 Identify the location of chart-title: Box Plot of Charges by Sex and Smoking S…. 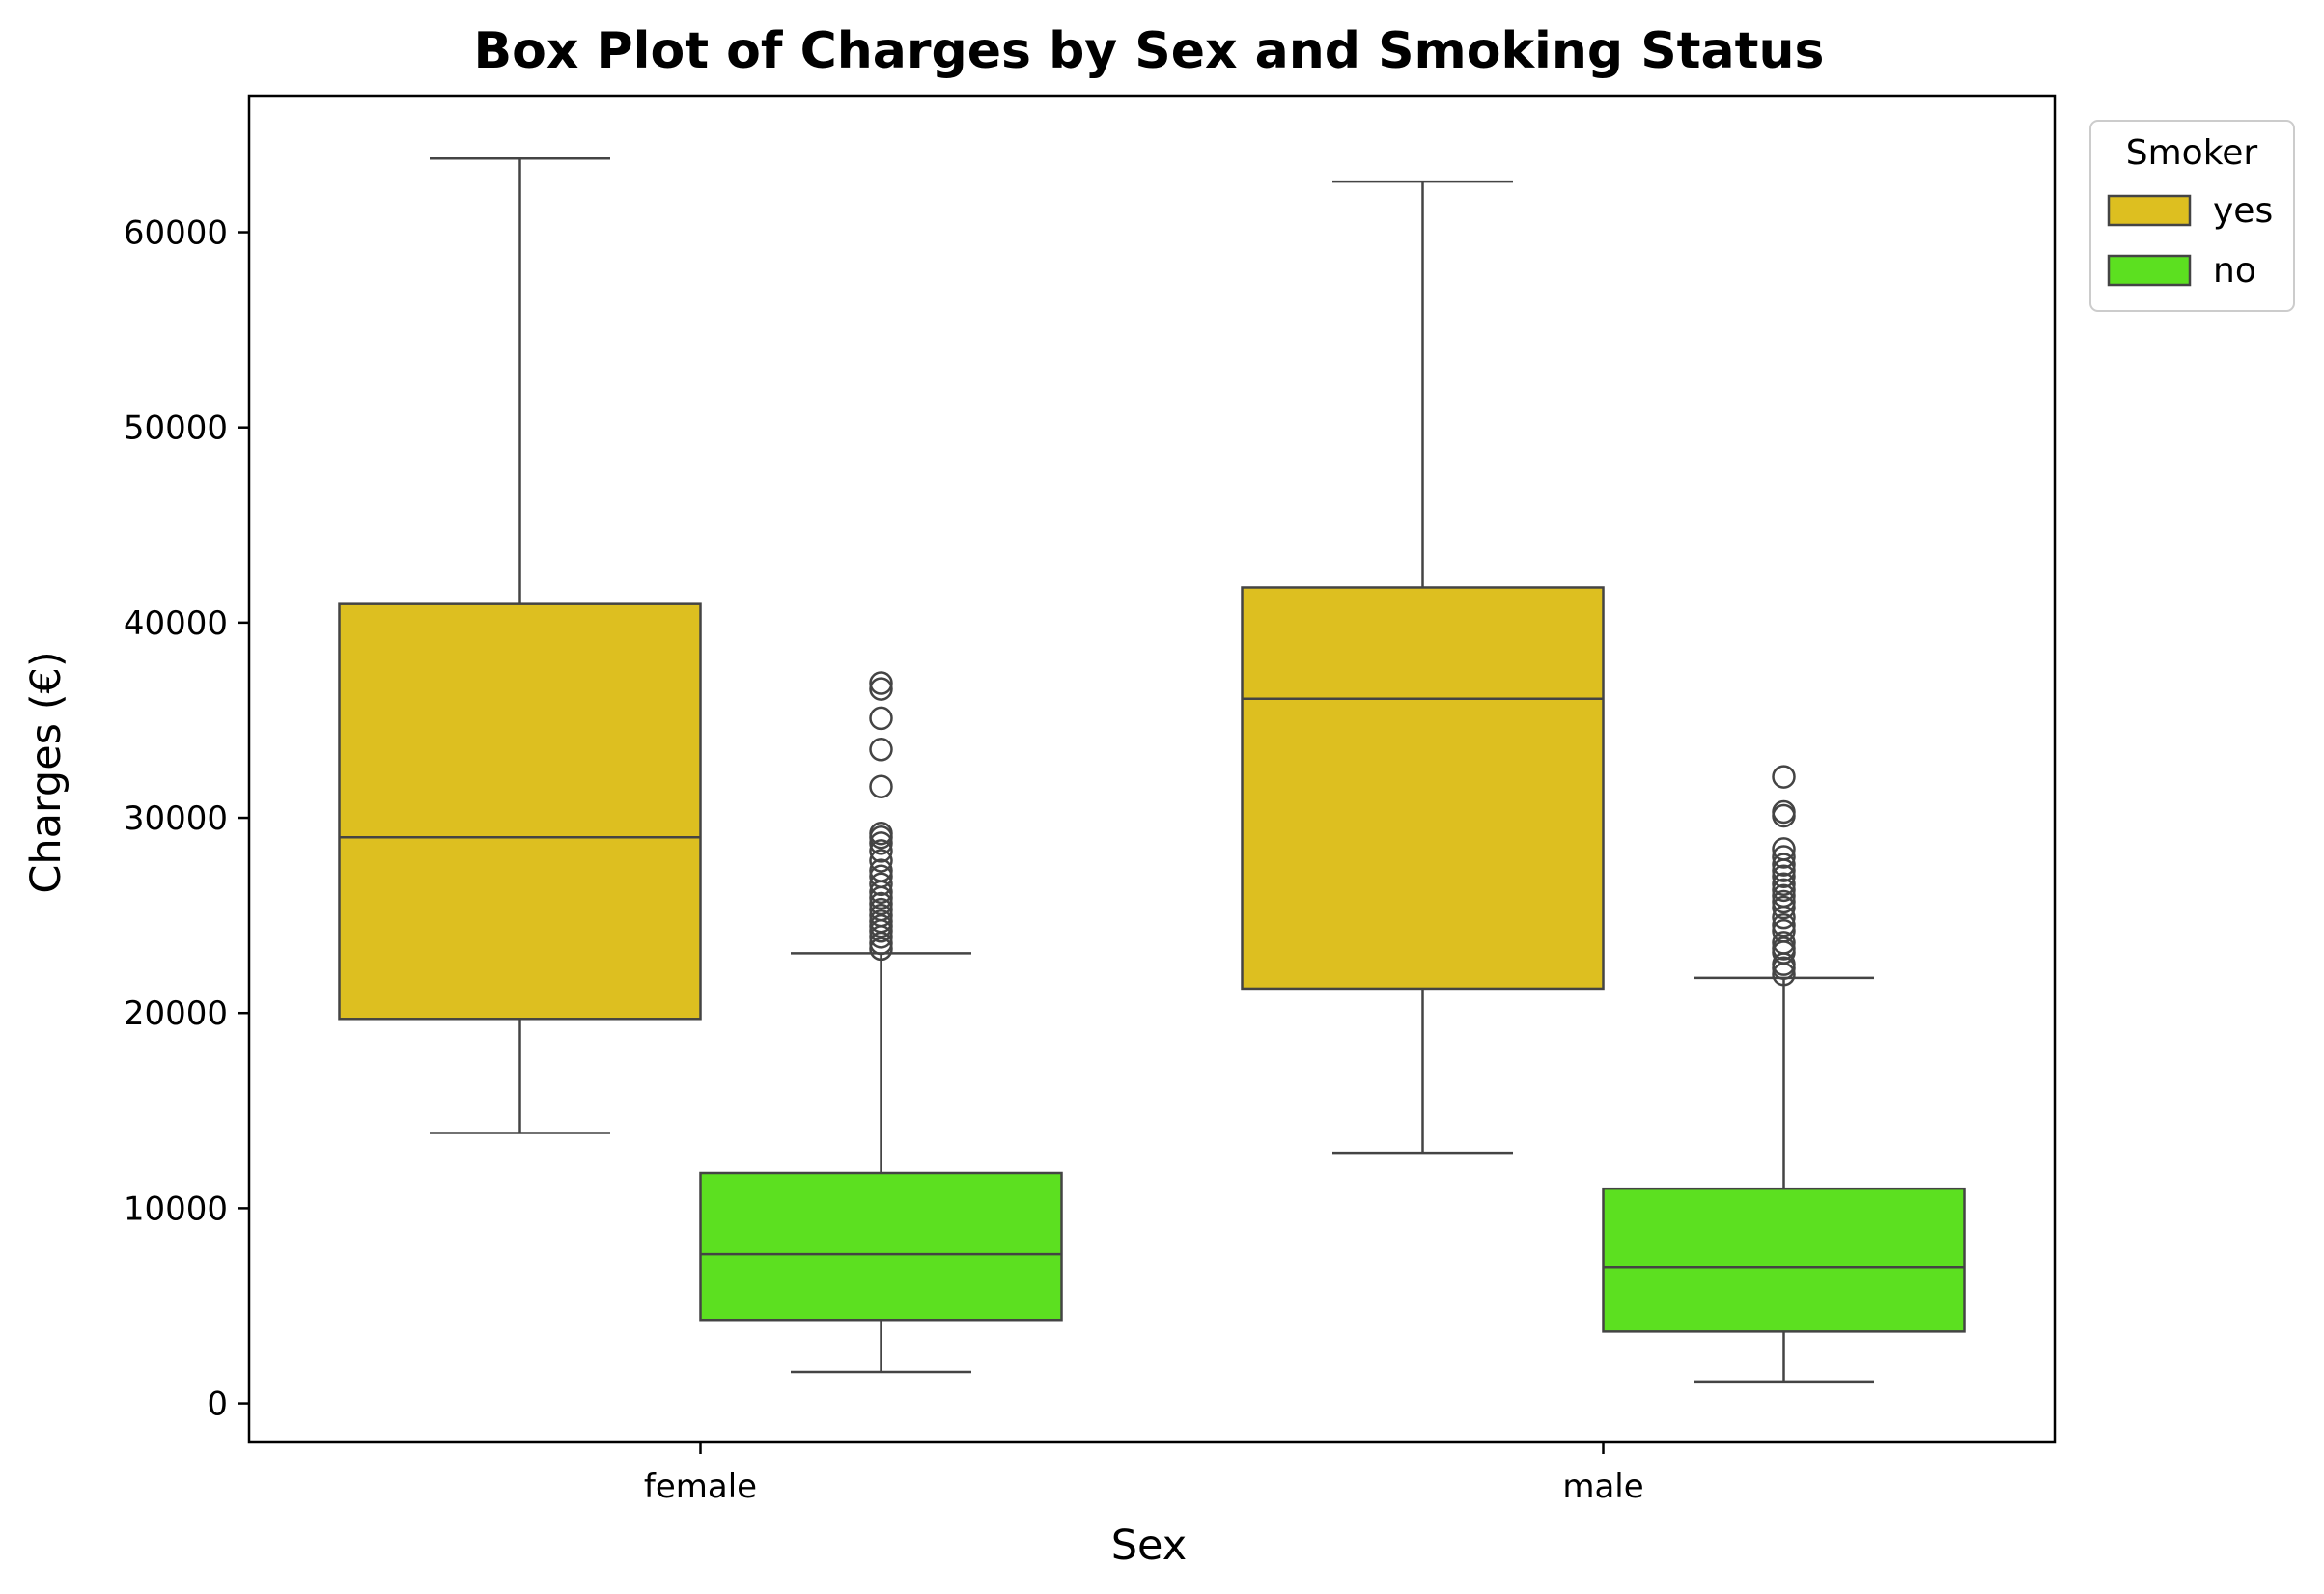
(1150, 51).